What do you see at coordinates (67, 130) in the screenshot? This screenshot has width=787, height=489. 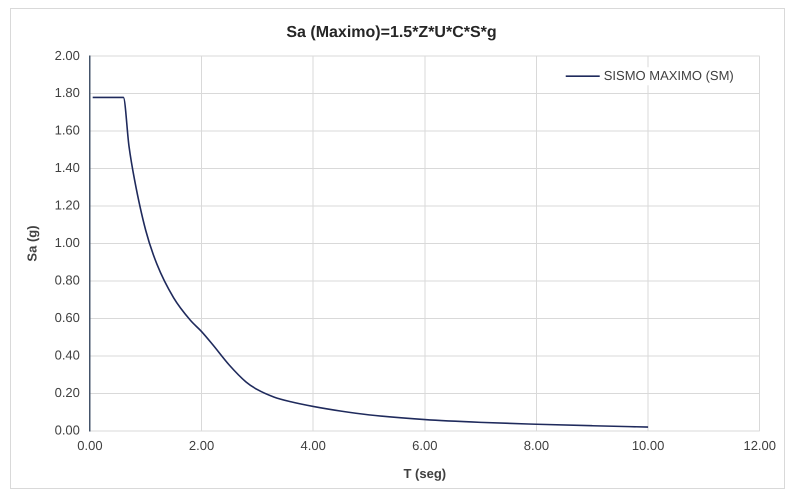 I see `y-tick-label: 1.60` at bounding box center [67, 130].